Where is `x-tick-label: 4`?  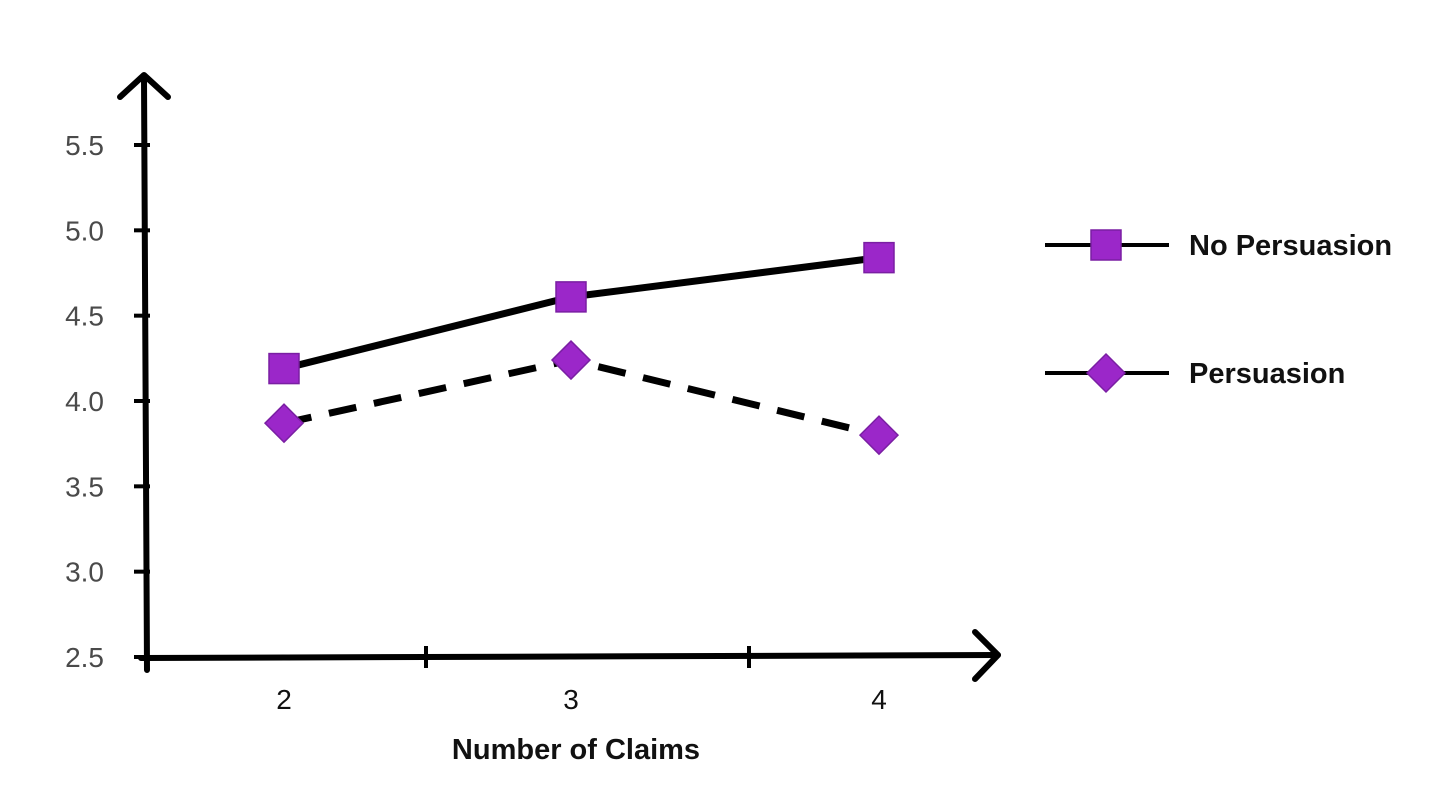 x-tick-label: 4 is located at coordinates (879, 699).